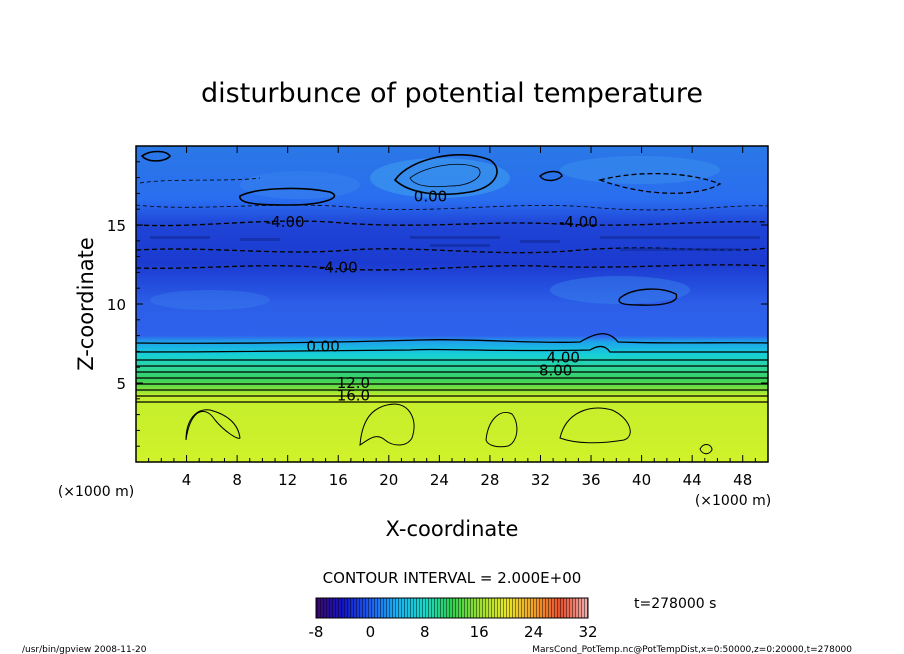 The image size is (904, 654). I want to click on x-unit-right: (×1000 m), so click(733, 501).